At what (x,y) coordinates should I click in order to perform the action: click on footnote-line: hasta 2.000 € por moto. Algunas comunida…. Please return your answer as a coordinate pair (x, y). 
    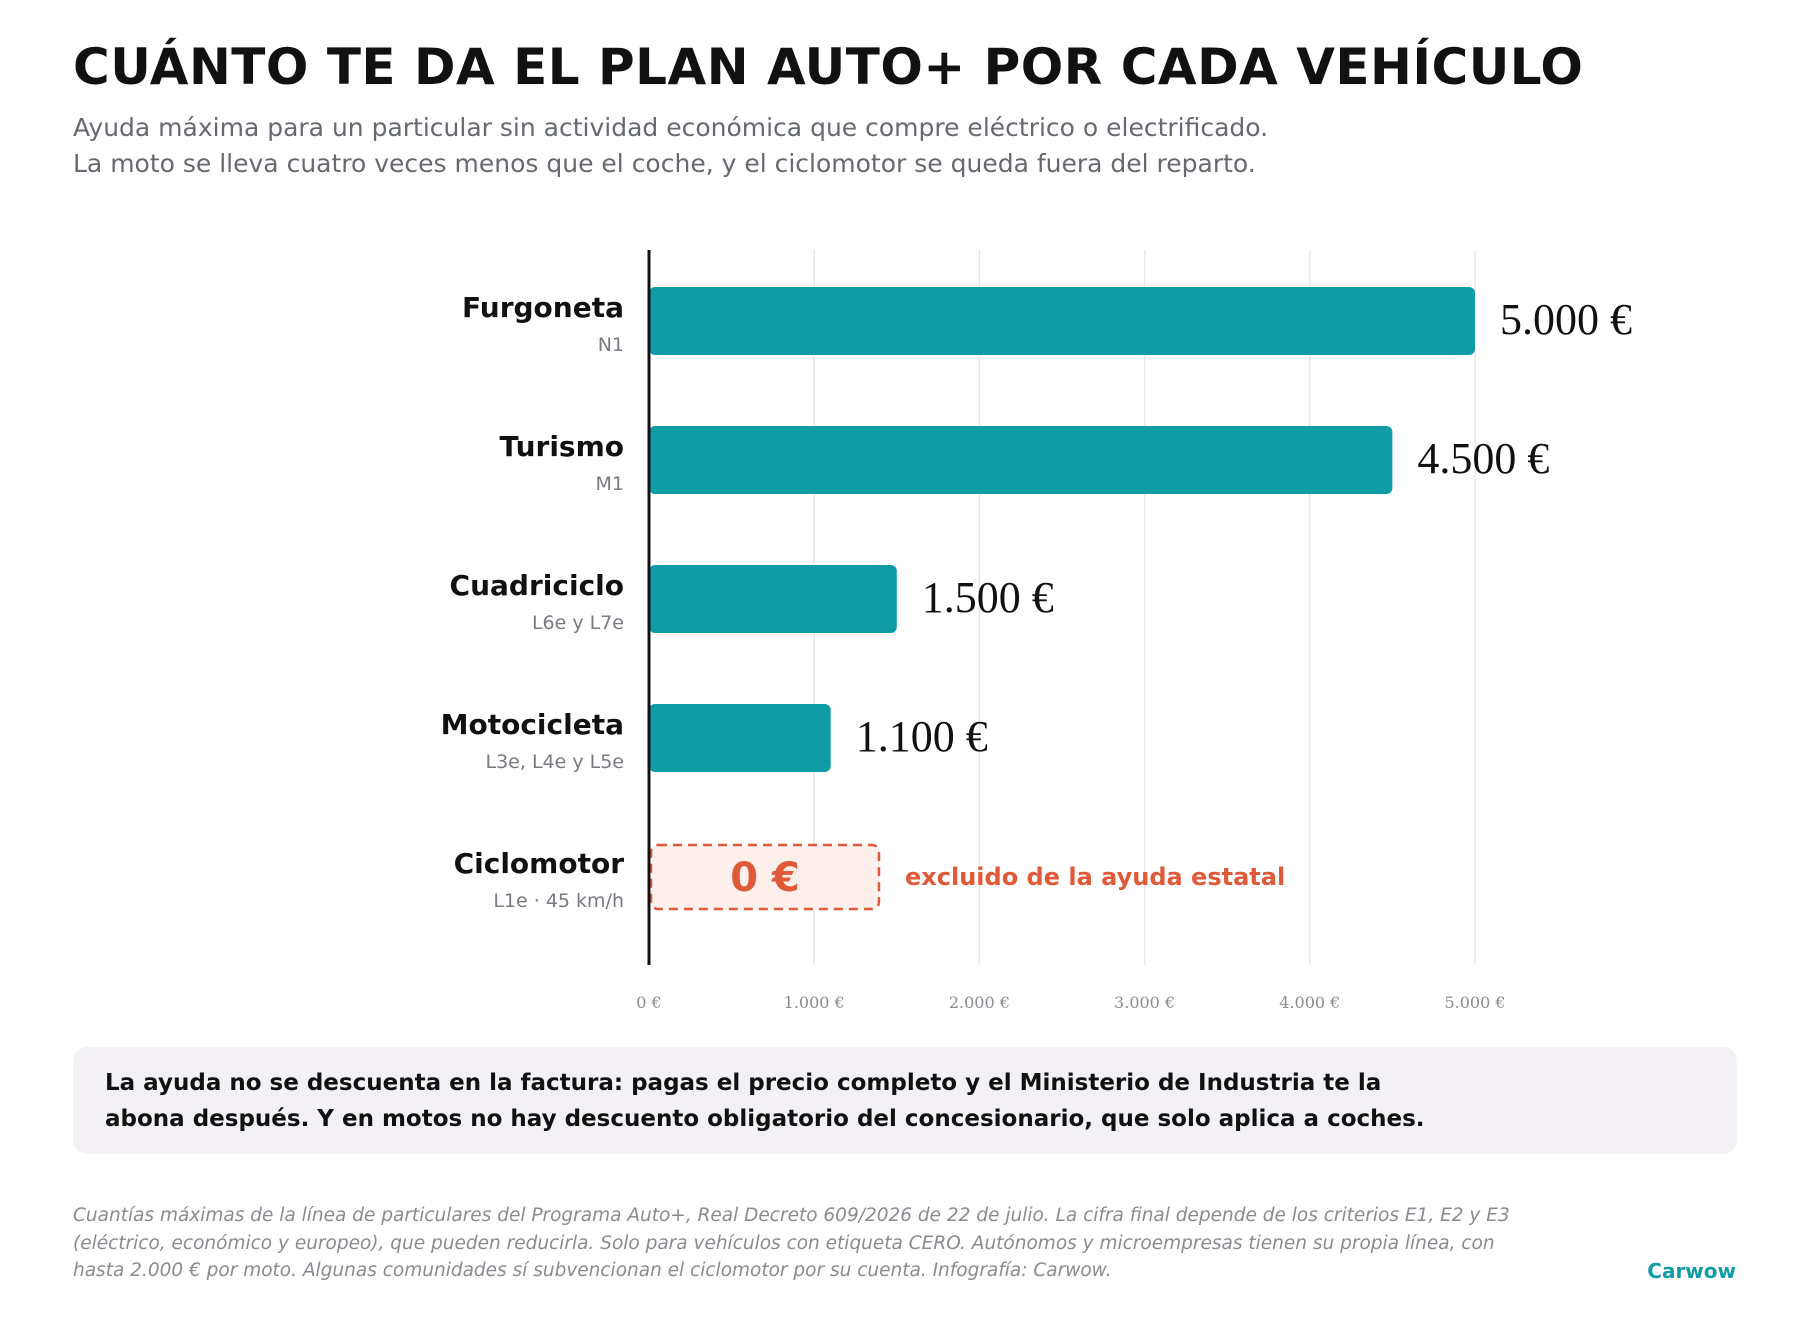
    Looking at the image, I should click on (592, 1270).